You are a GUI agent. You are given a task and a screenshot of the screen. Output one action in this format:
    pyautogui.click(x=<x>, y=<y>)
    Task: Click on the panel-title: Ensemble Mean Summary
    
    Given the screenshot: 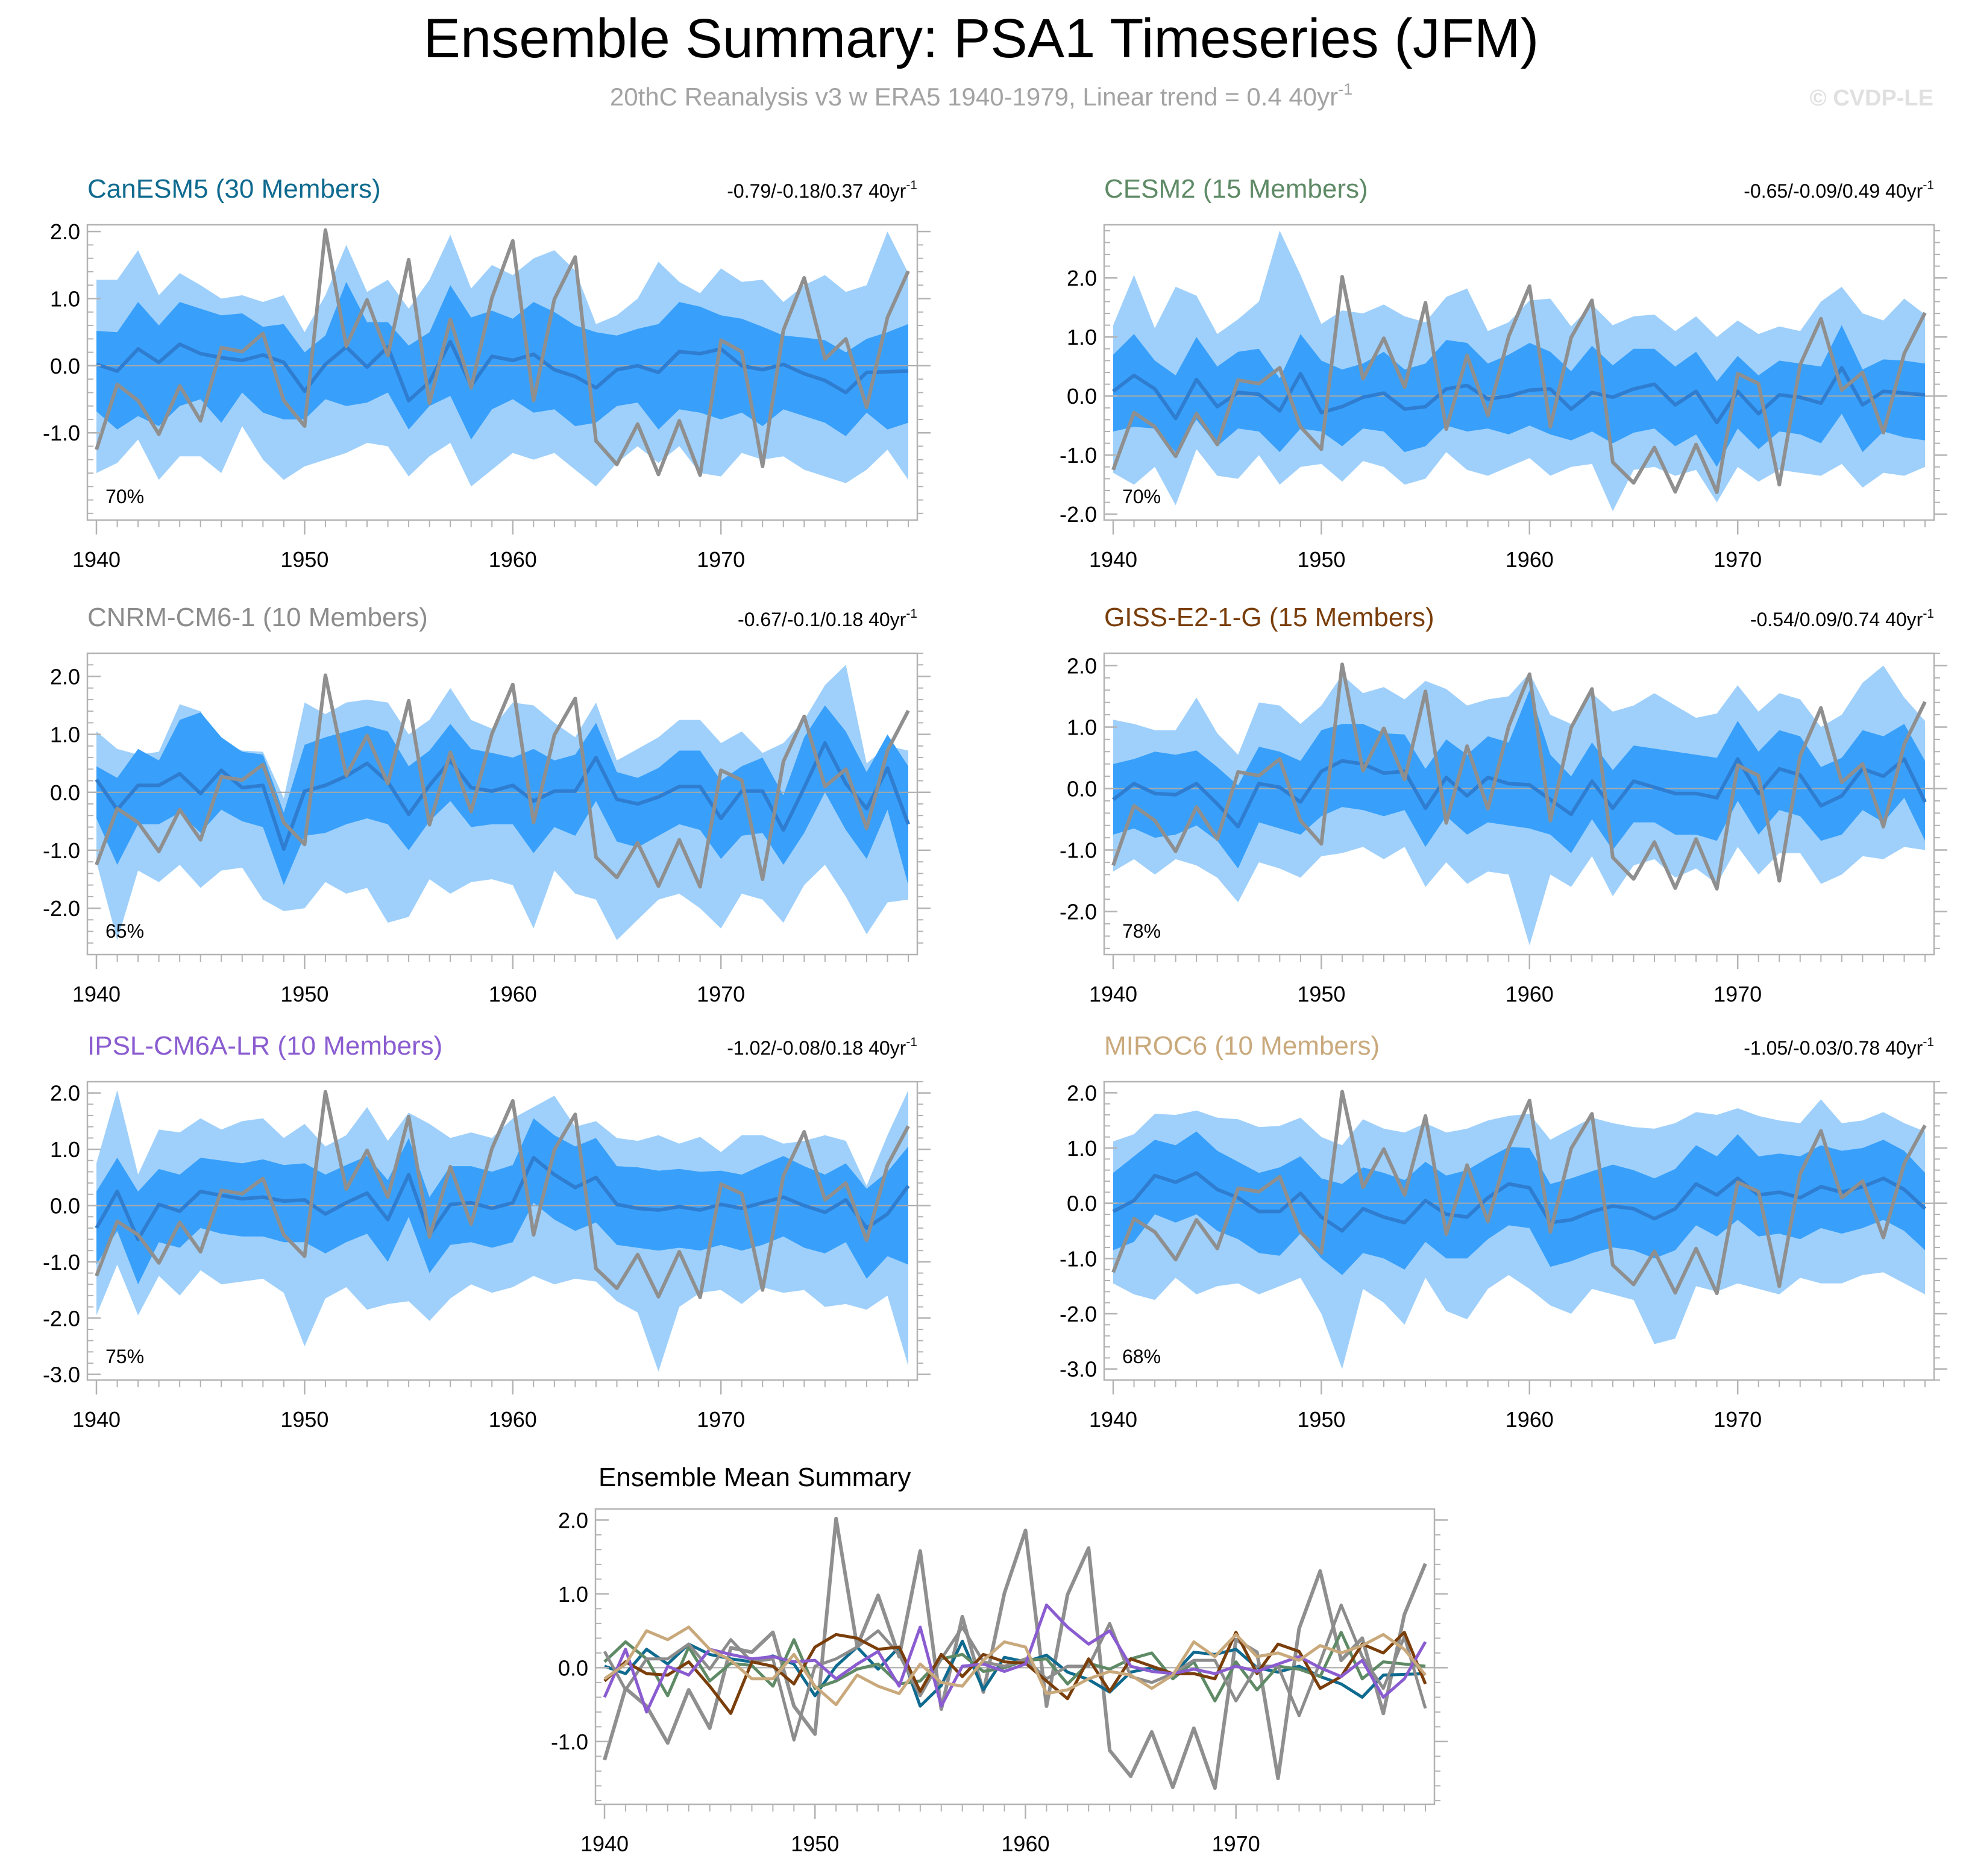 What is the action you would take?
    pyautogui.click(x=754, y=1477)
    